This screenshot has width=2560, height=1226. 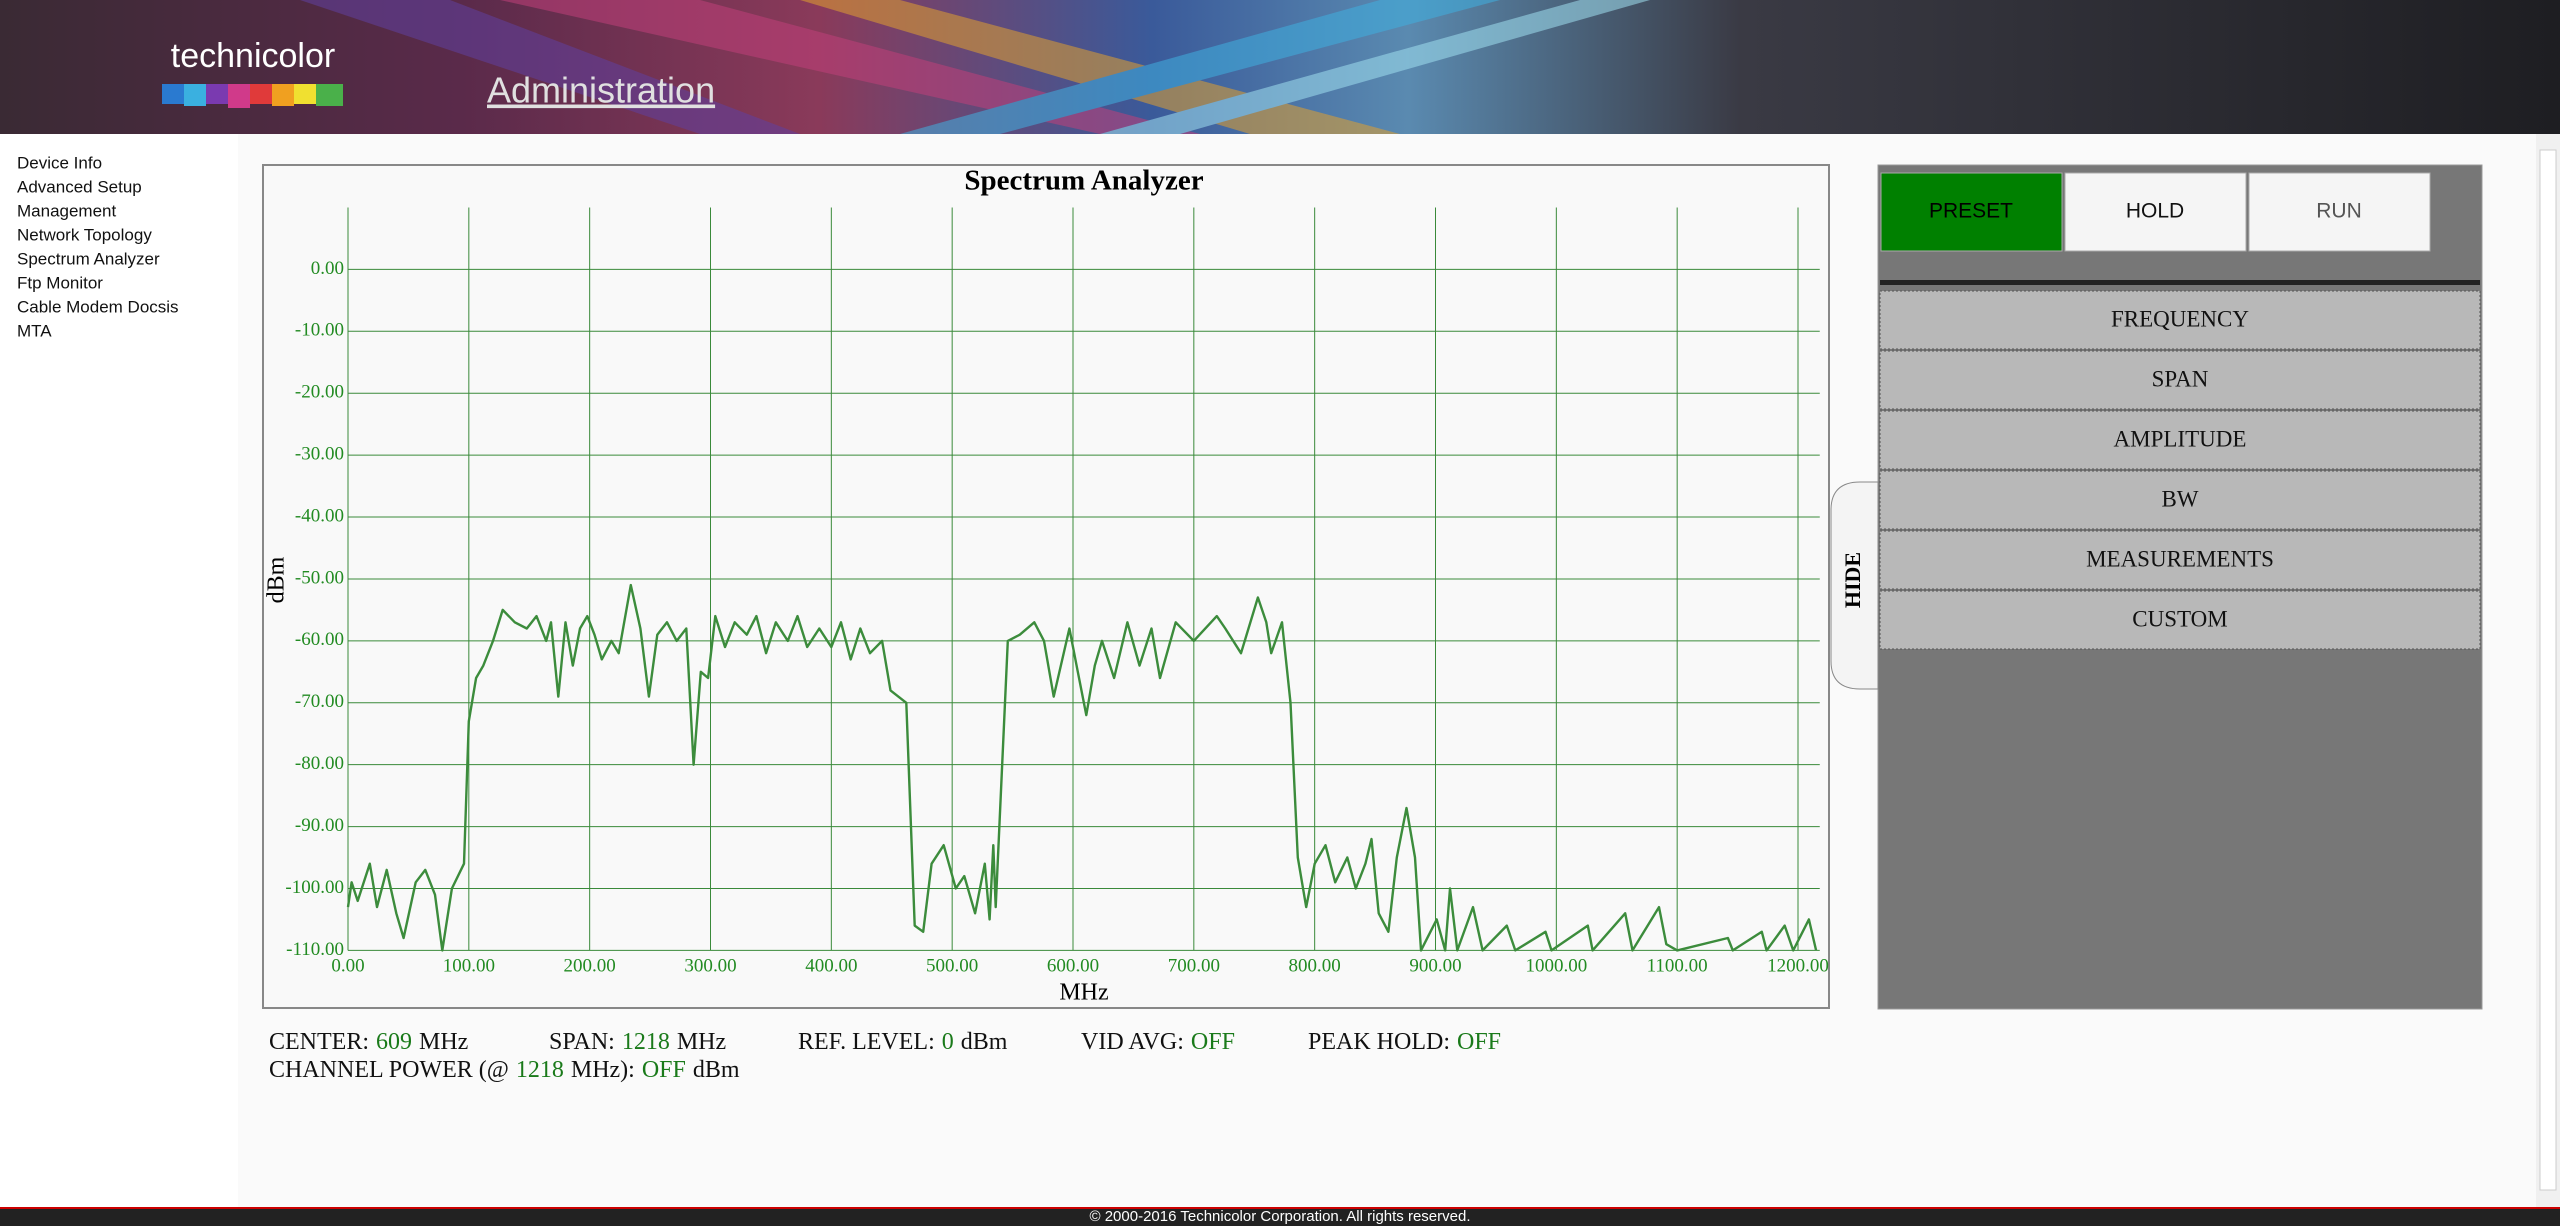 What do you see at coordinates (866, 1042) in the screenshot?
I see `status-label: REF. LEVEL:` at bounding box center [866, 1042].